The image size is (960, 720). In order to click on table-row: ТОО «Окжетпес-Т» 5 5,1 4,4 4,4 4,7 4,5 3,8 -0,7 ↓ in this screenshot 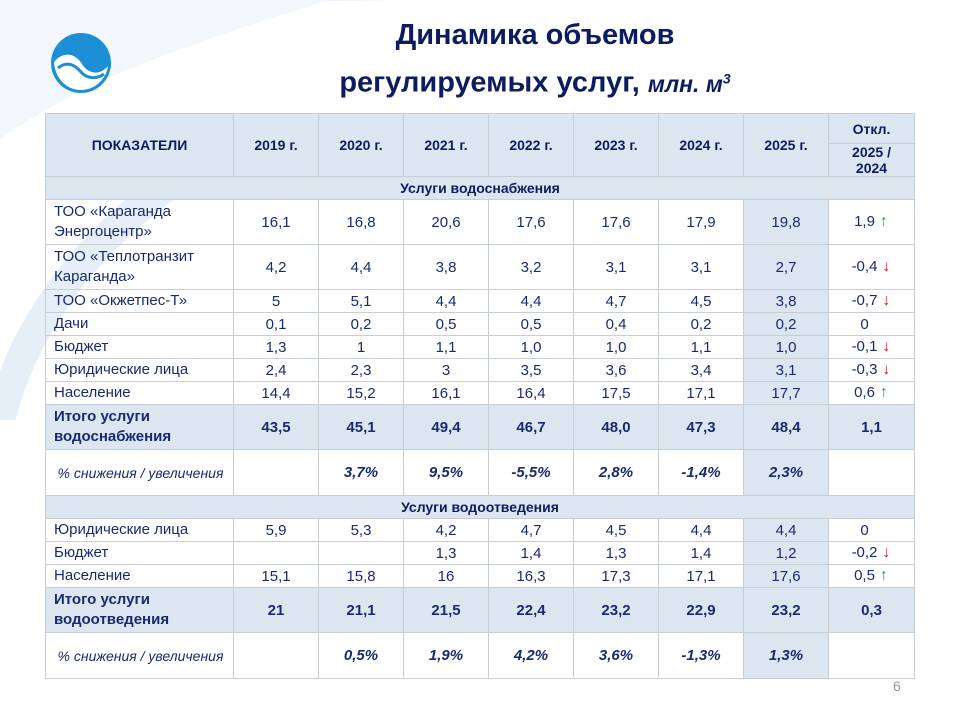, I will do `click(480, 301)`.